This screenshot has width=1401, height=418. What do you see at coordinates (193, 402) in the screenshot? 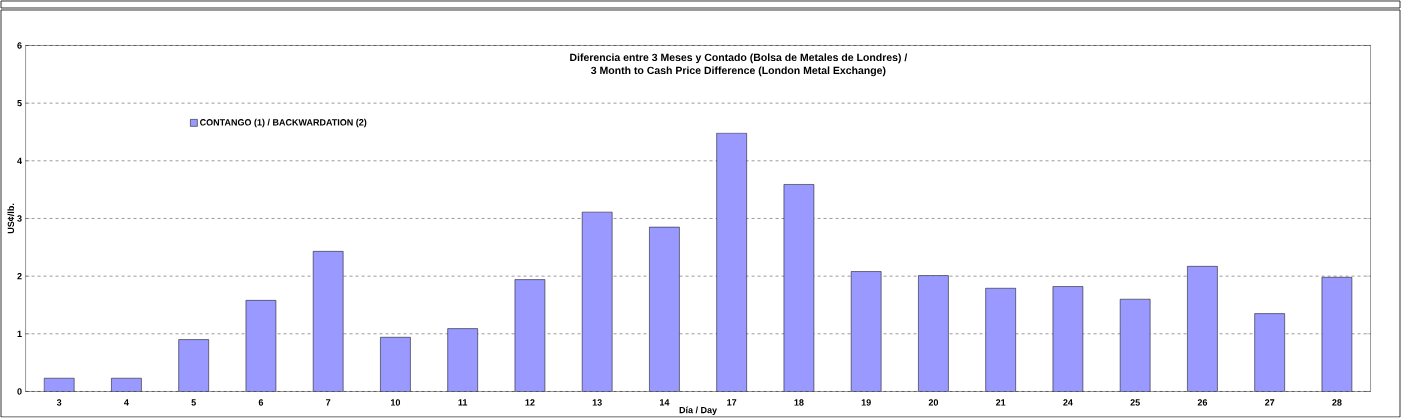
I see `x-tick-label: 5` at bounding box center [193, 402].